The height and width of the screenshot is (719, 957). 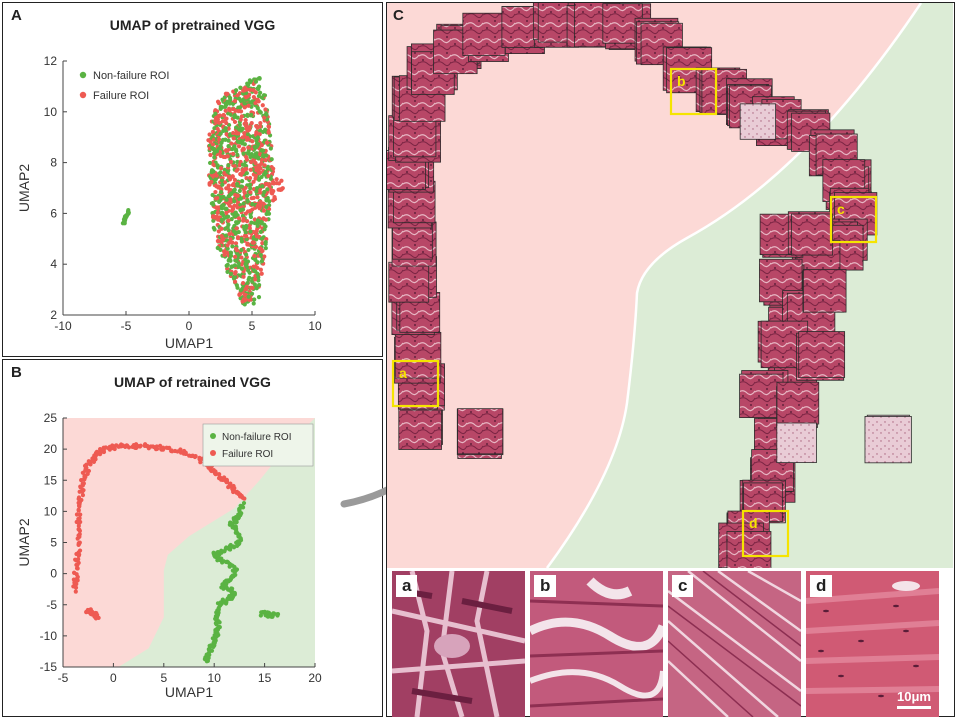 What do you see at coordinates (51, 112) in the screenshot?
I see `y-tick-label: 10` at bounding box center [51, 112].